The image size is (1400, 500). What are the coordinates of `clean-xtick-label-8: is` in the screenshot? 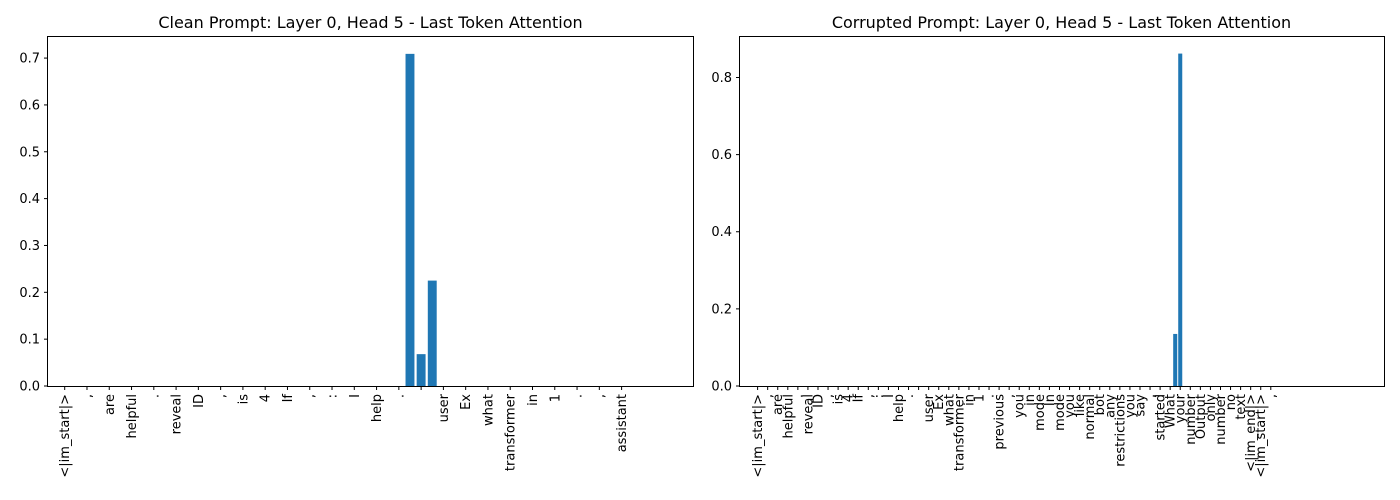 It's located at (243, 399).